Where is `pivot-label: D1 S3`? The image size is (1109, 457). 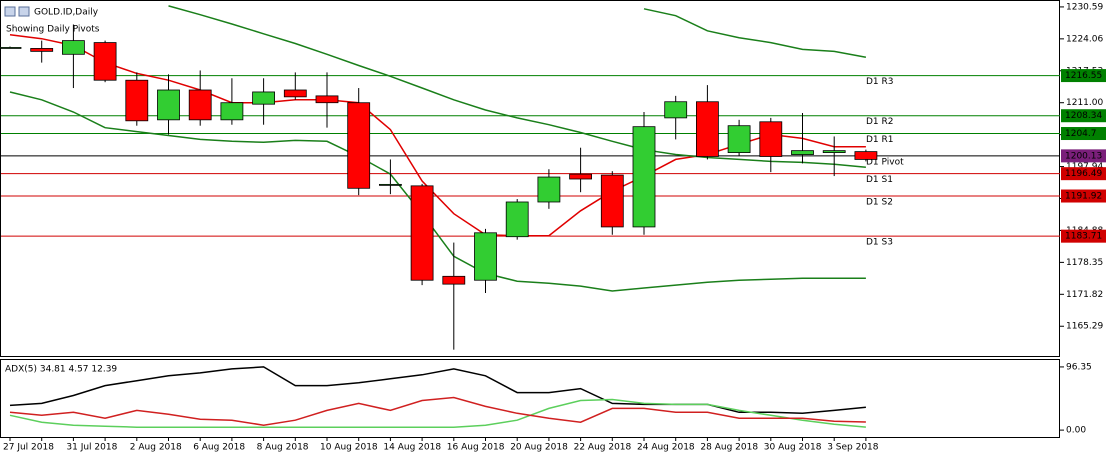 pivot-label: D1 S3 is located at coordinates (879, 243).